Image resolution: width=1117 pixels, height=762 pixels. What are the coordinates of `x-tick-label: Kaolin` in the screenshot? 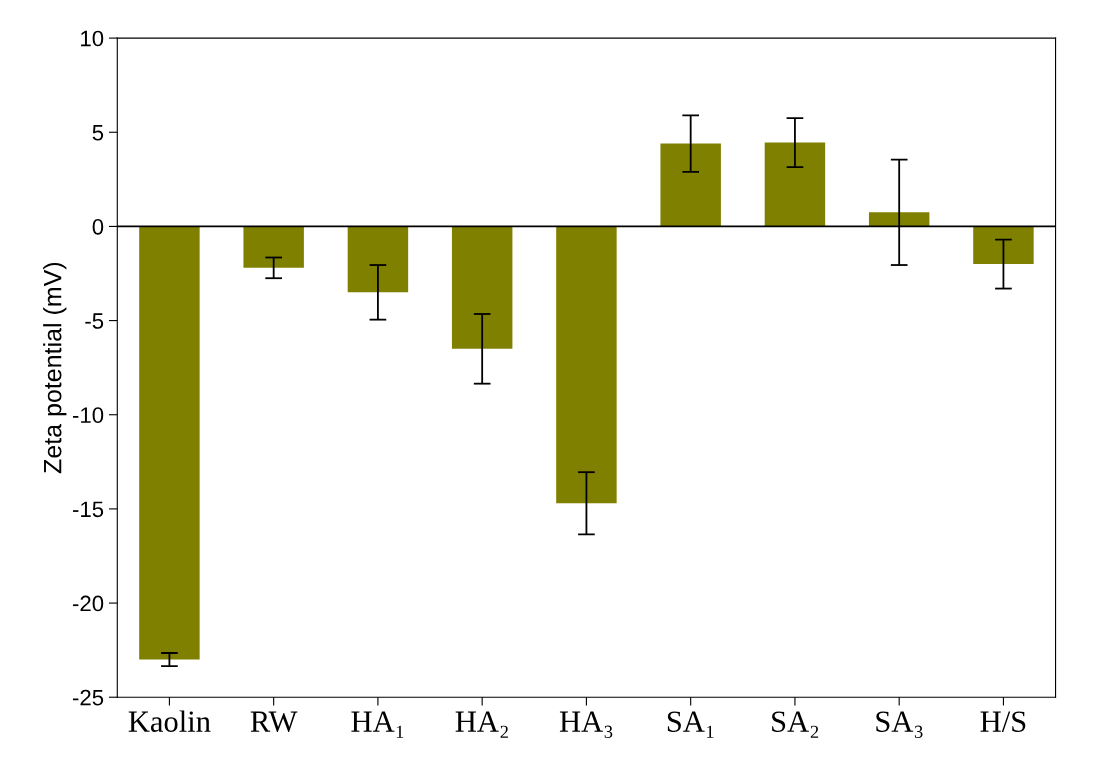 It's located at (169, 721).